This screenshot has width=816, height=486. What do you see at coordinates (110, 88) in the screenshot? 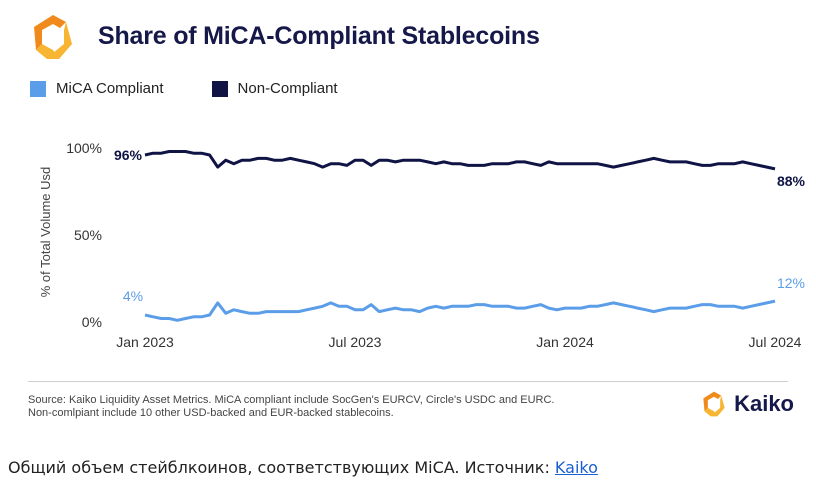
I see `legend-label-compliant: MiCA Compliant` at bounding box center [110, 88].